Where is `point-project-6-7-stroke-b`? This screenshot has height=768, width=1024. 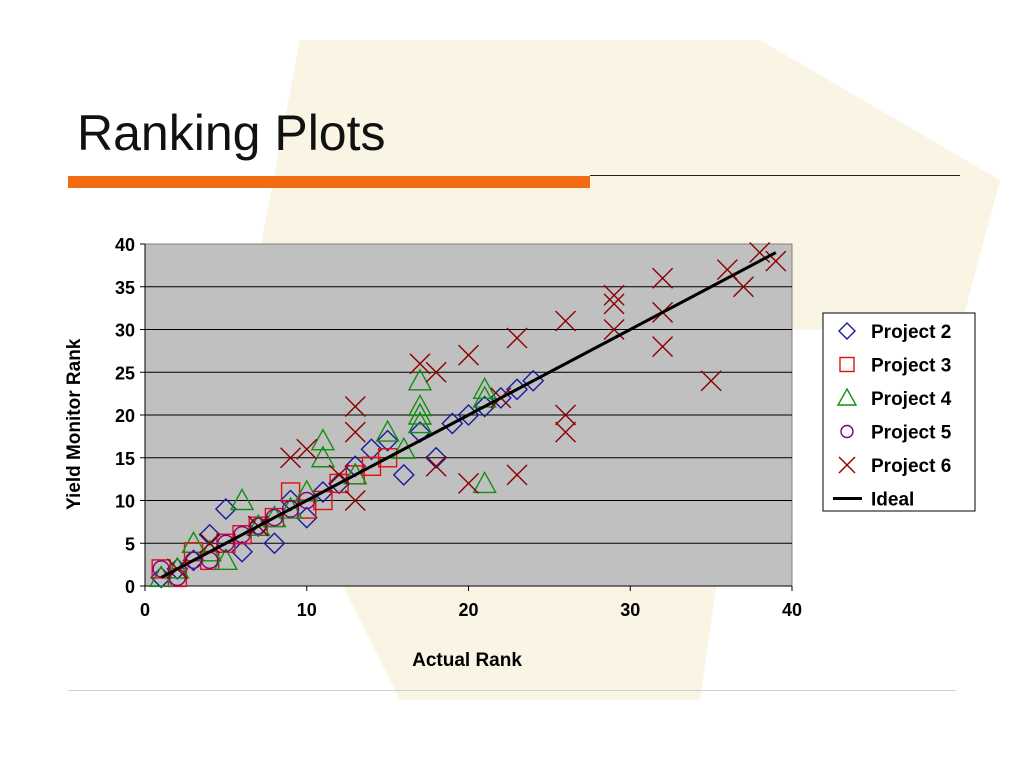 point-project-6-7-stroke-b is located at coordinates (355, 432).